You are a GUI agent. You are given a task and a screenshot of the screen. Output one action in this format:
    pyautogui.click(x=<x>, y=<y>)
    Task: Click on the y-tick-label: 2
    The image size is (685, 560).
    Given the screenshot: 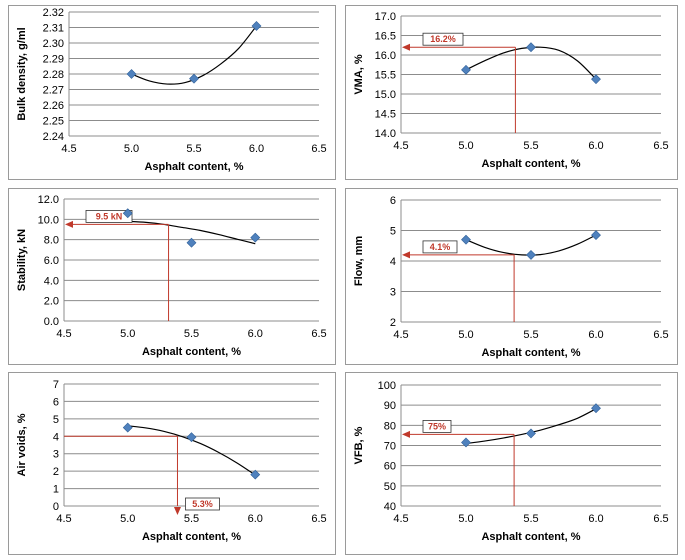 What is the action you would take?
    pyautogui.click(x=56, y=472)
    